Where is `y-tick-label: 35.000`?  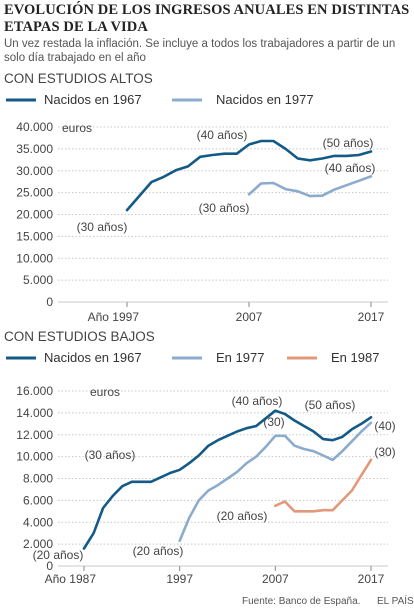 y-tick-label: 35.000 is located at coordinates (34, 149).